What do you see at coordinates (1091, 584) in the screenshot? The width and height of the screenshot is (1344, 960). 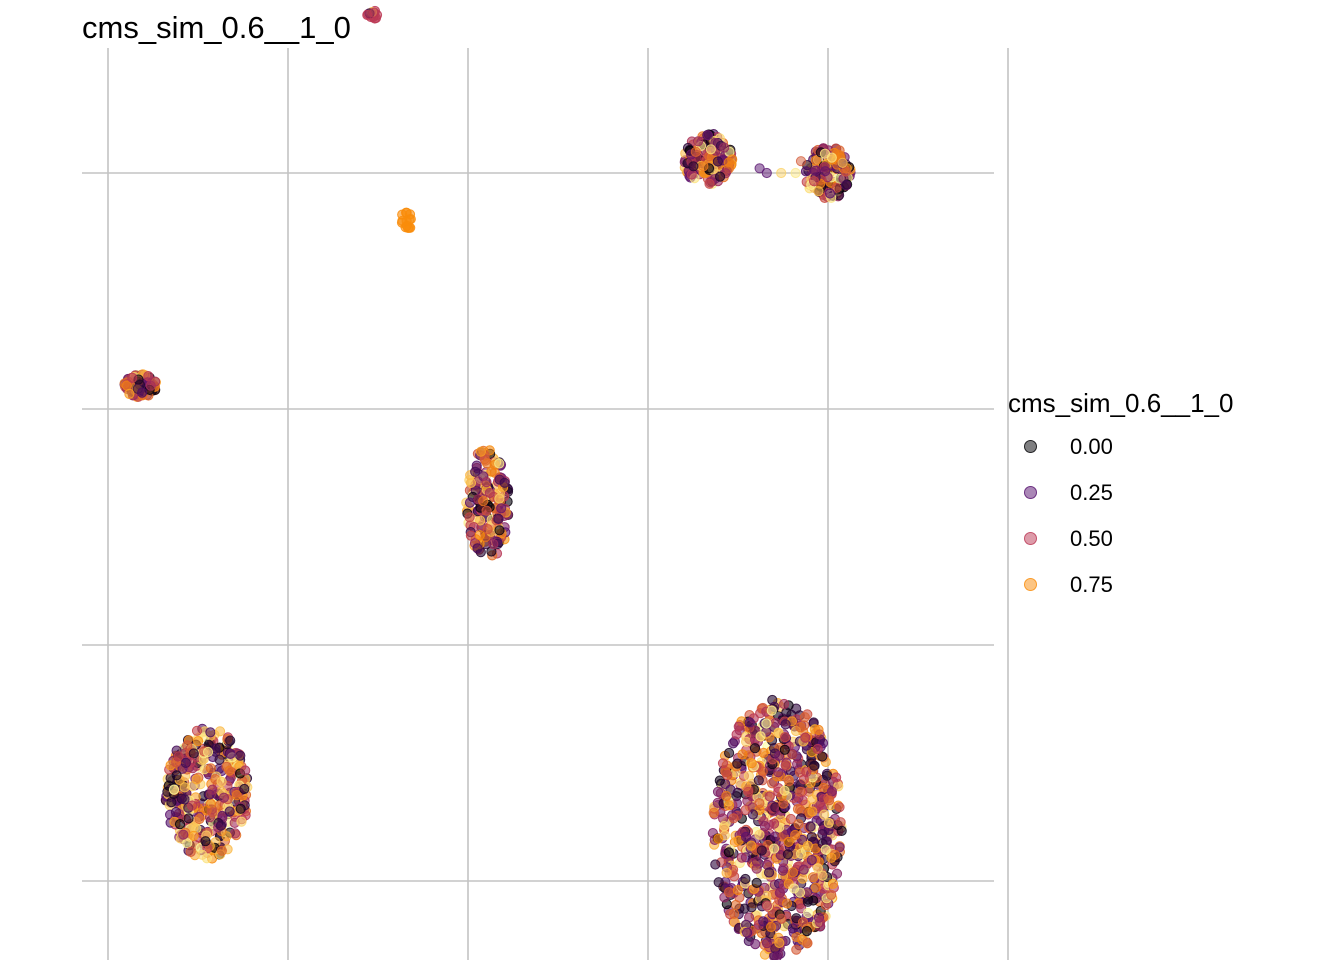 I see `legend-label: 0.75` at bounding box center [1091, 584].